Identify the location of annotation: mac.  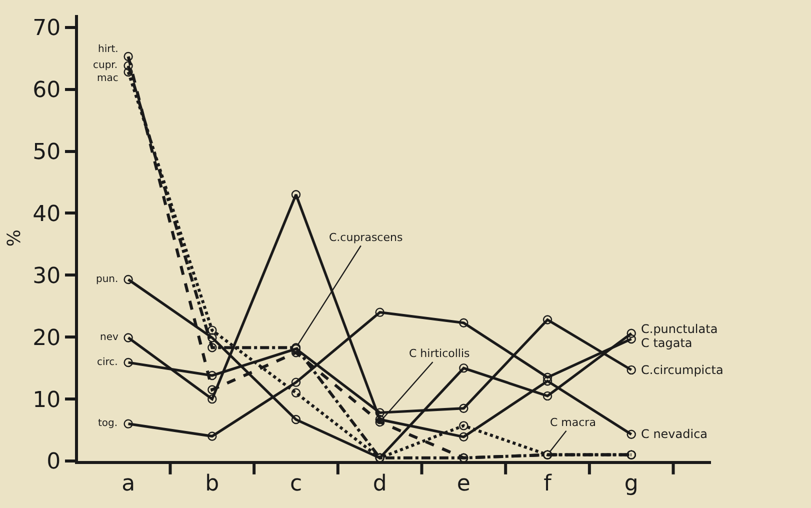
(107, 78).